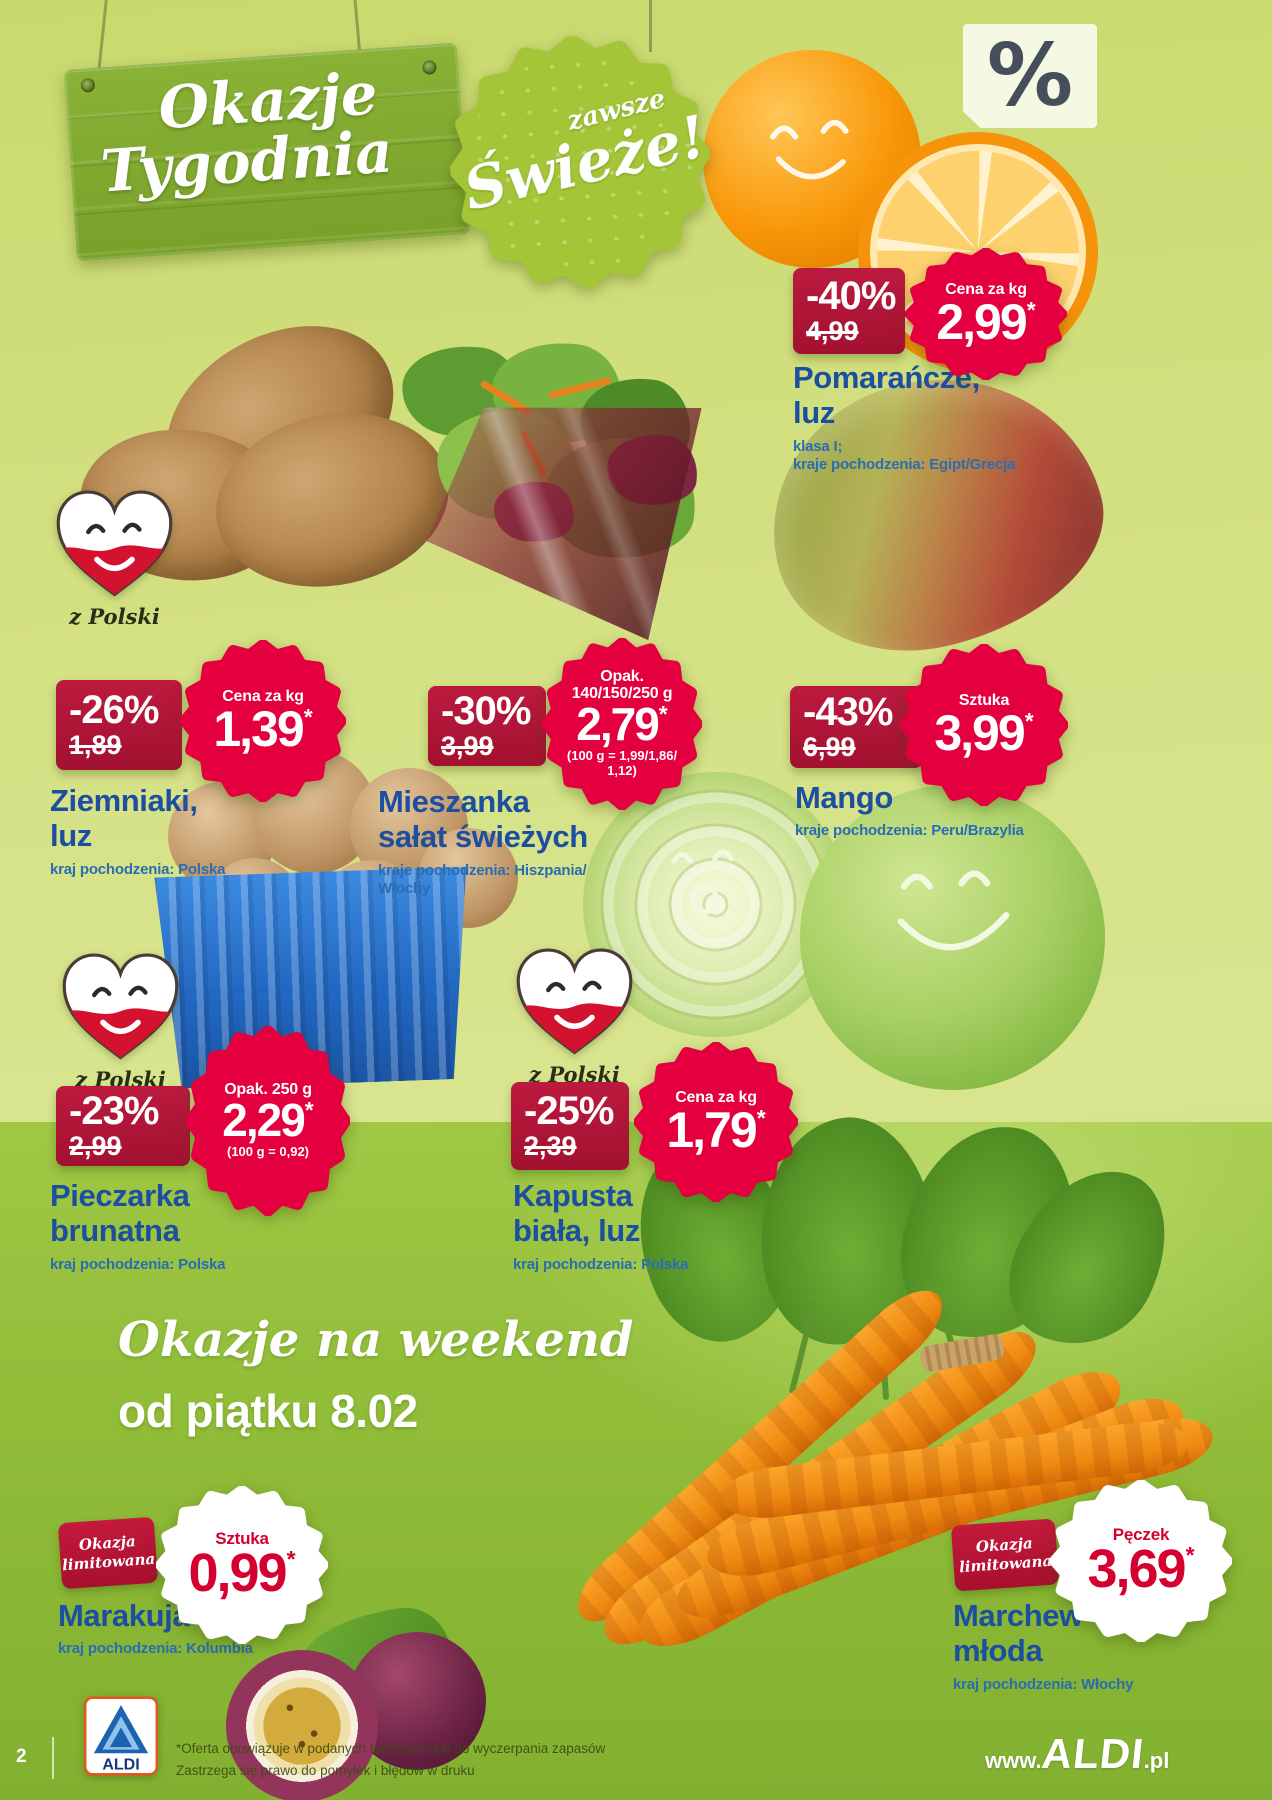 This screenshot has width=1272, height=1800. Describe the element at coordinates (119, 725) in the screenshot. I see `discount-badge-potatoes: -26% 1,89` at that location.